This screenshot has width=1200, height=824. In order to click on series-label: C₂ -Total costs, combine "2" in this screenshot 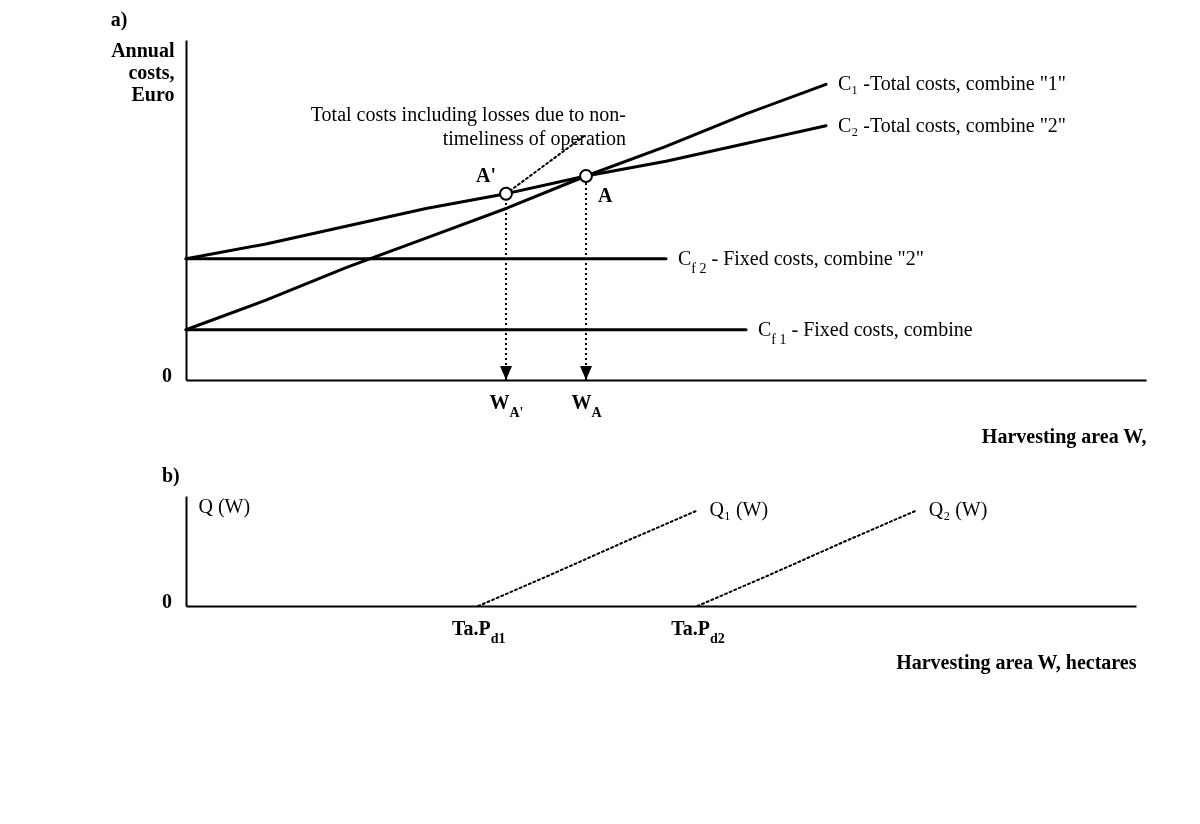, I will do `click(952, 124)`.